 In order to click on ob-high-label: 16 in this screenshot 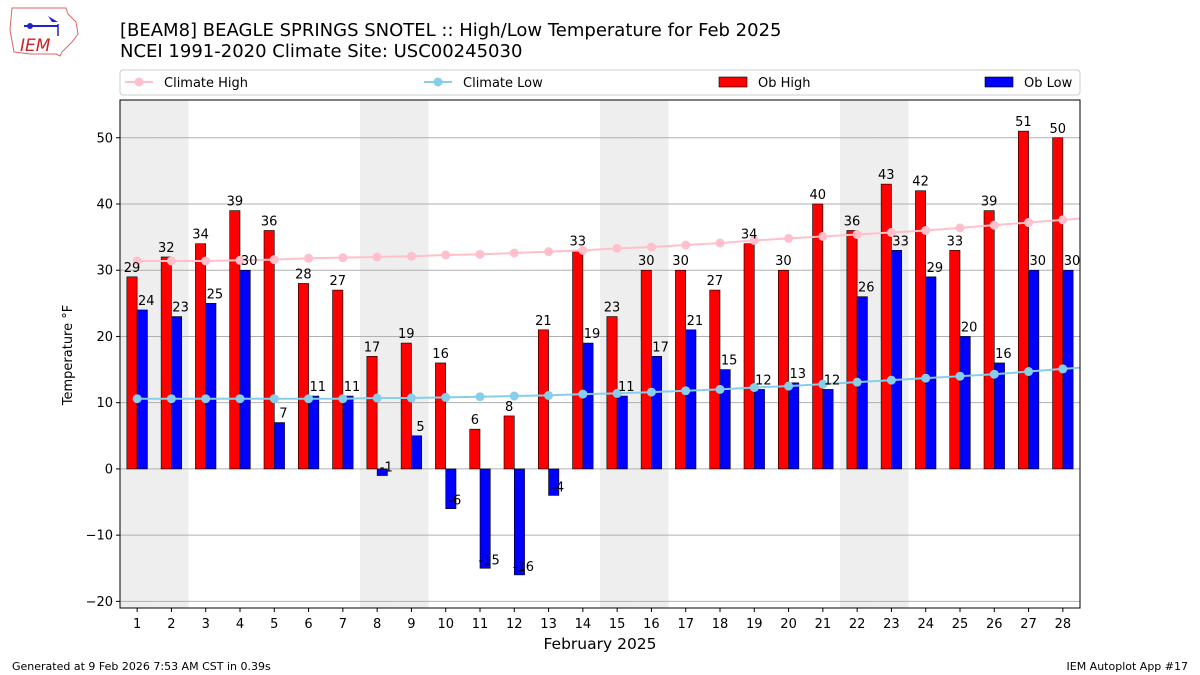, I will do `click(440, 354)`.